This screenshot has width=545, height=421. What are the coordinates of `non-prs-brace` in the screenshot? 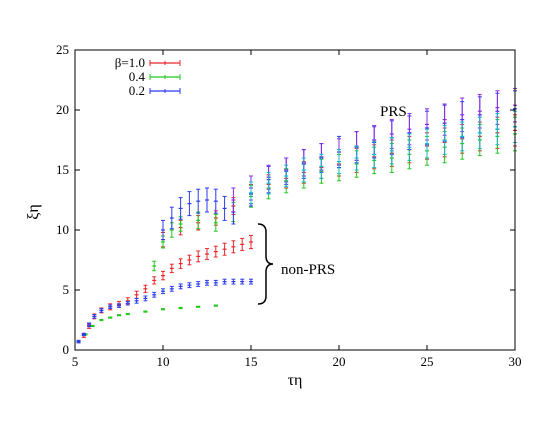 It's located at (265, 264).